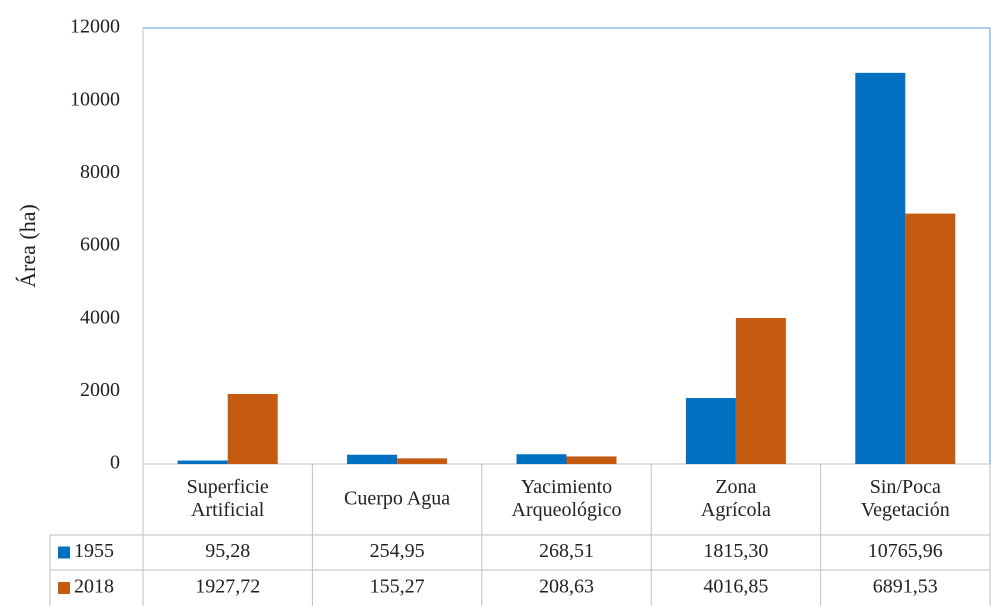 Image resolution: width=993 pixels, height=606 pixels. I want to click on x-tick-label: Sin/Poca Vegetación, so click(905, 498).